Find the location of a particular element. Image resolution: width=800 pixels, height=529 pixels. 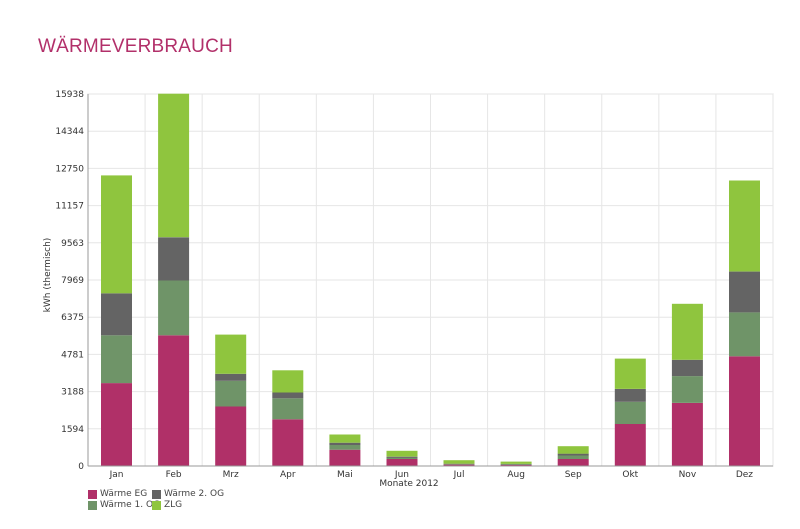

x-axis-label: Monate 2012 is located at coordinates (408, 484).